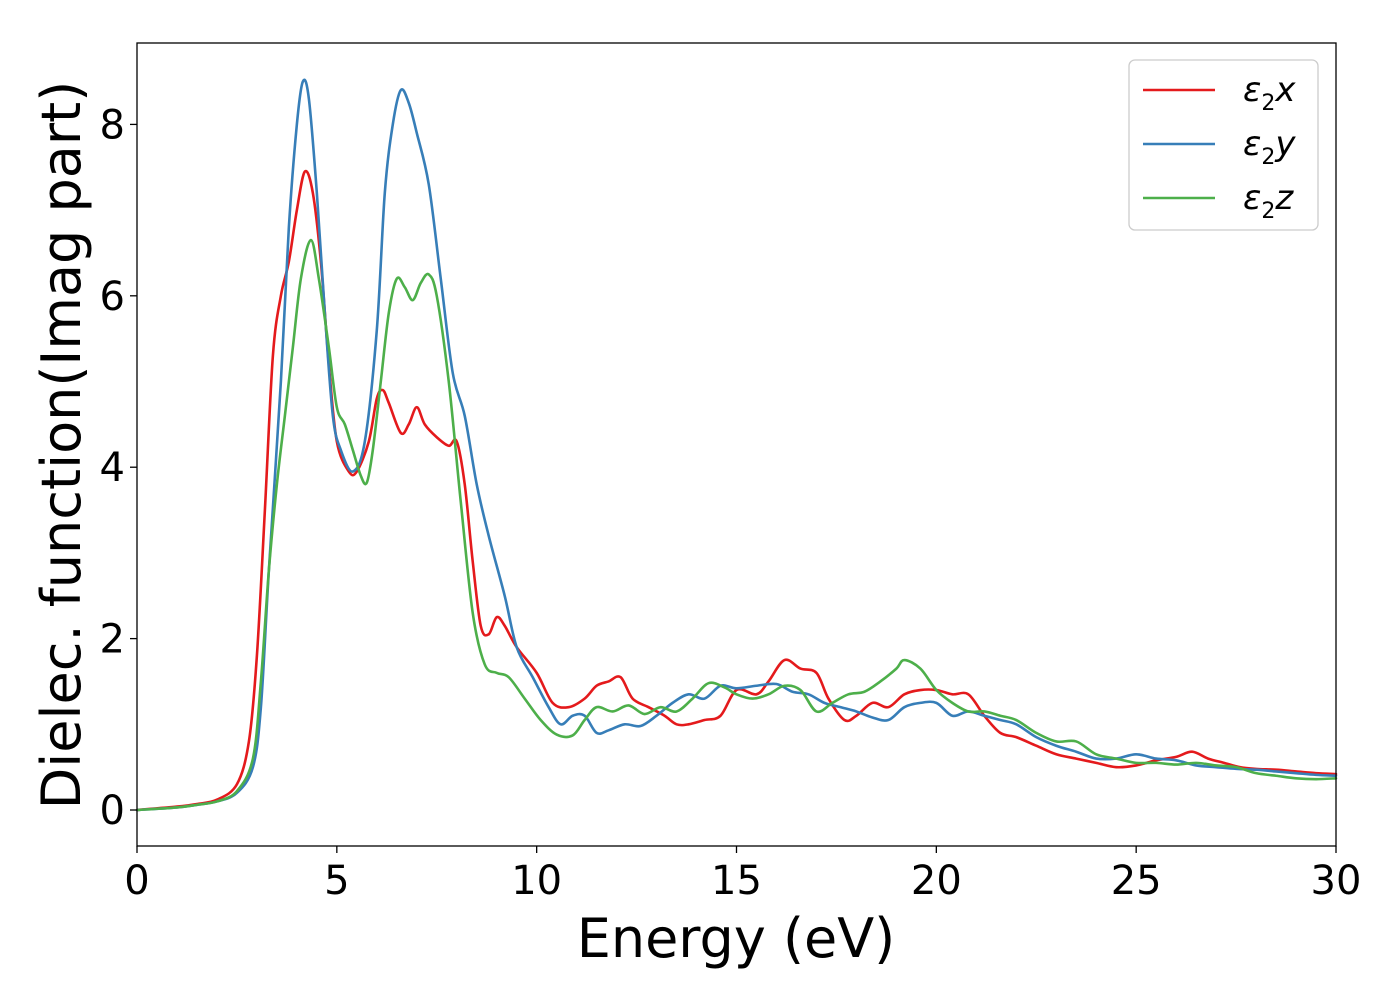 This screenshot has height=1000, width=1400. I want to click on legend-label-y: ε2y, so click(1269, 147).